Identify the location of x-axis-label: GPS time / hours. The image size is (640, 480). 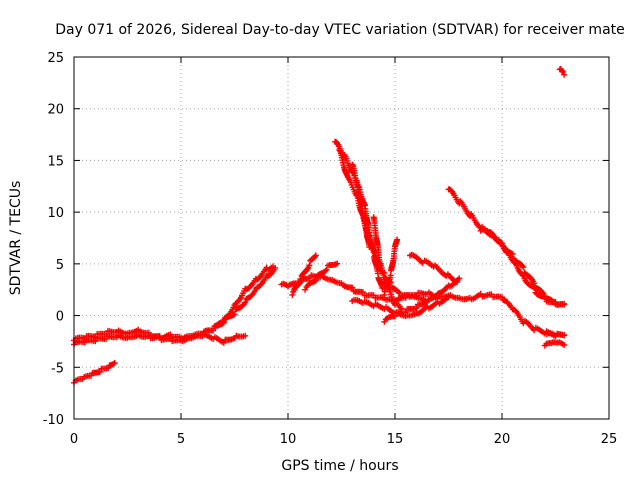
(339, 466).